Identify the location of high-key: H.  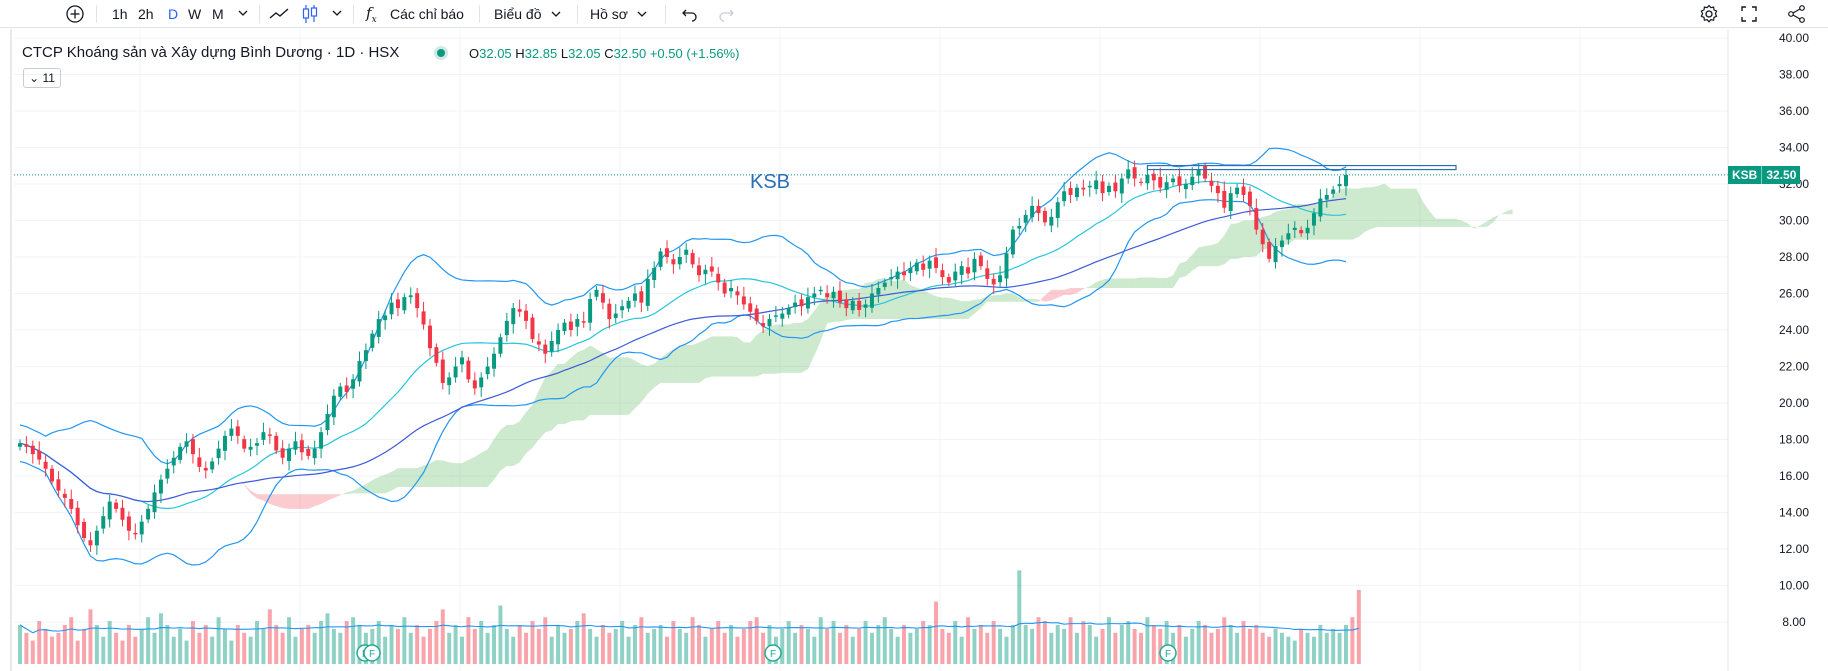
(520, 53).